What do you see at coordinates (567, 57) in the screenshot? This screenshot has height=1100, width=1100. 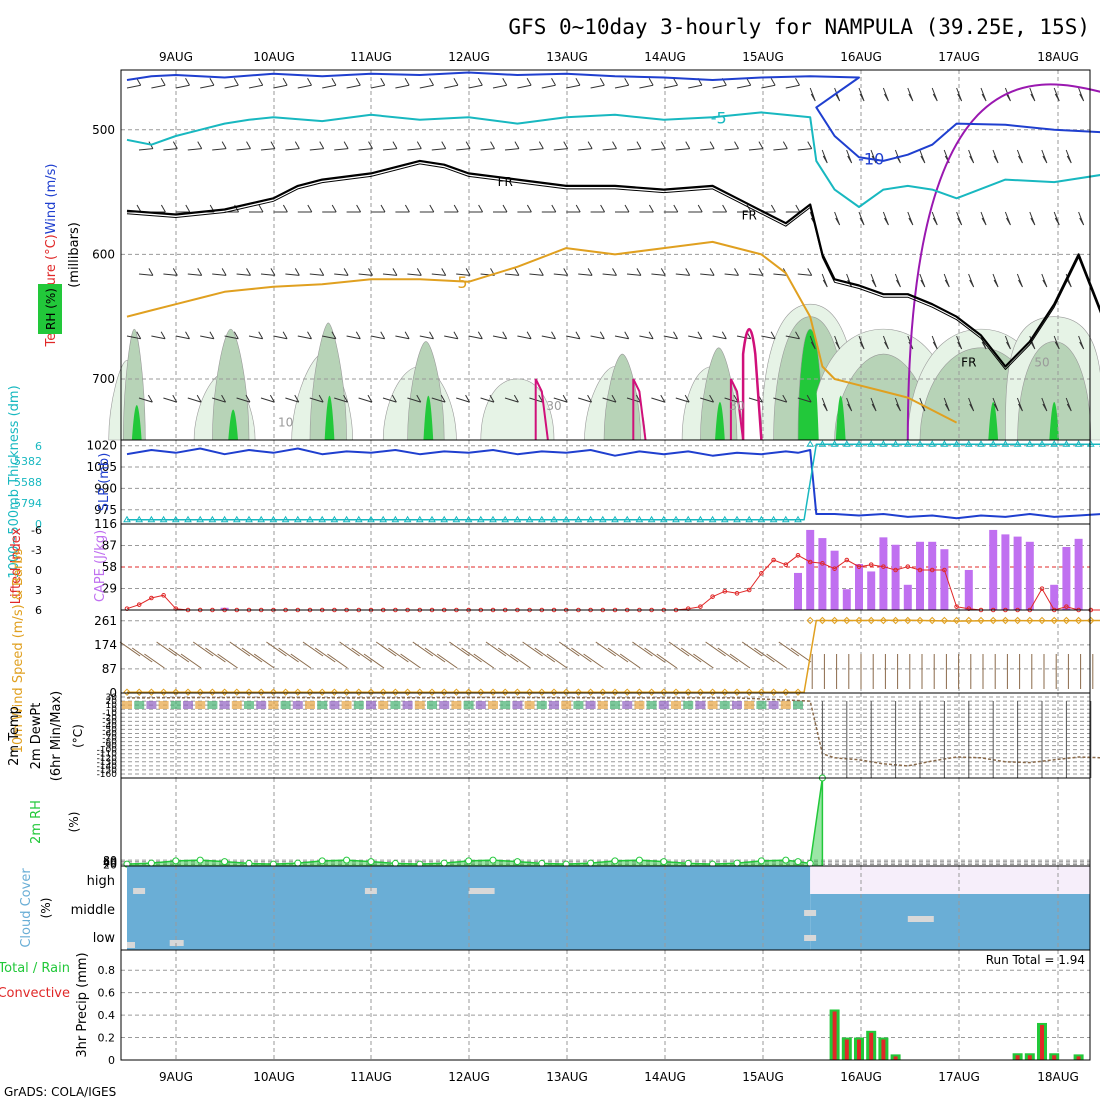 I see `date-label-top: 13AUG` at bounding box center [567, 57].